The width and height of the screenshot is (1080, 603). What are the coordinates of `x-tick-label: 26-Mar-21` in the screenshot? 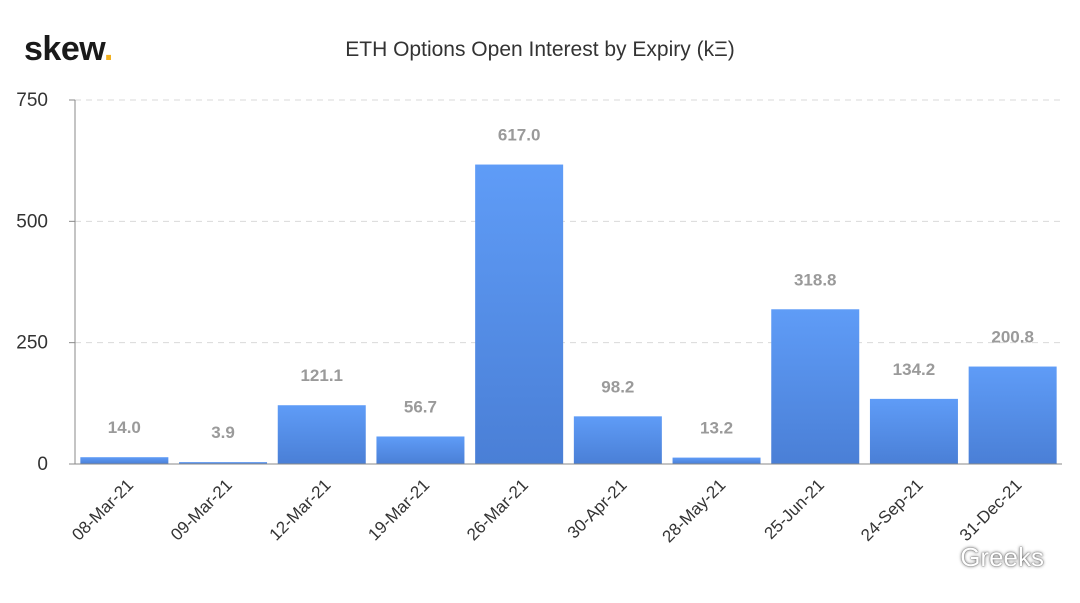 It's located at (497, 509).